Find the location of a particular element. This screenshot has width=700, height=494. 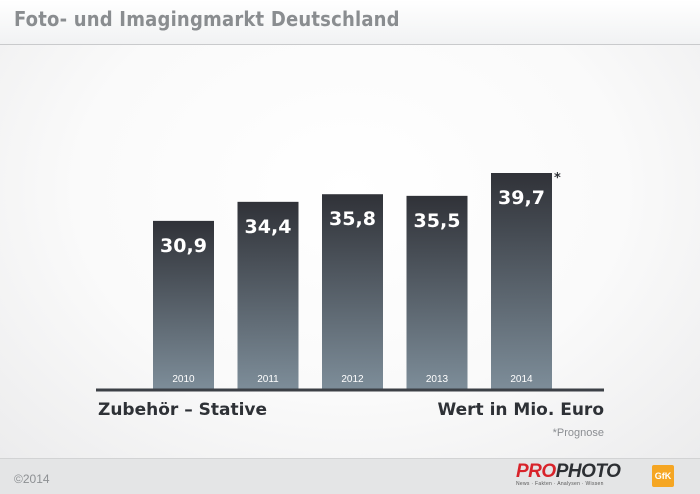

footnote: *Prognose is located at coordinates (578, 433).